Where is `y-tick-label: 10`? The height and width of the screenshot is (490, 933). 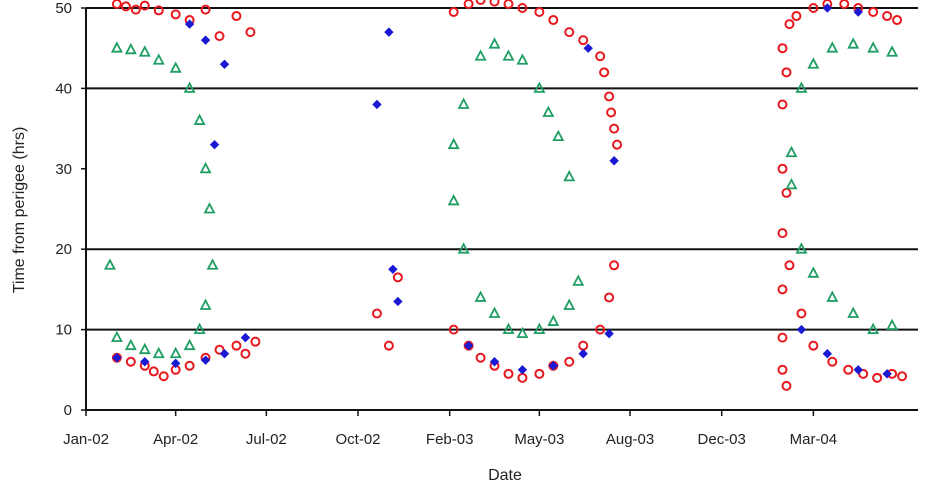 y-tick-label: 10 is located at coordinates (63, 330).